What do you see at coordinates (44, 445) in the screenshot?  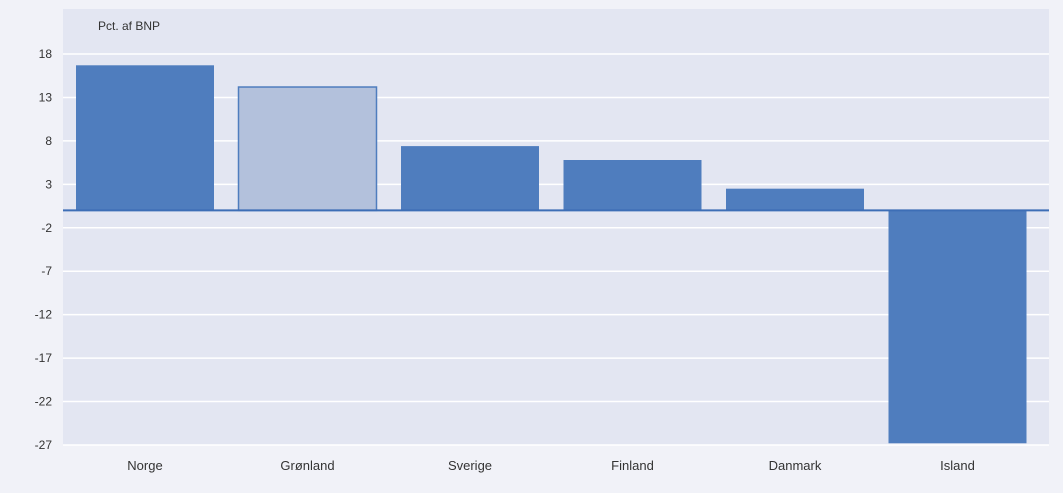 I see `y-tick-label: -27` at bounding box center [44, 445].